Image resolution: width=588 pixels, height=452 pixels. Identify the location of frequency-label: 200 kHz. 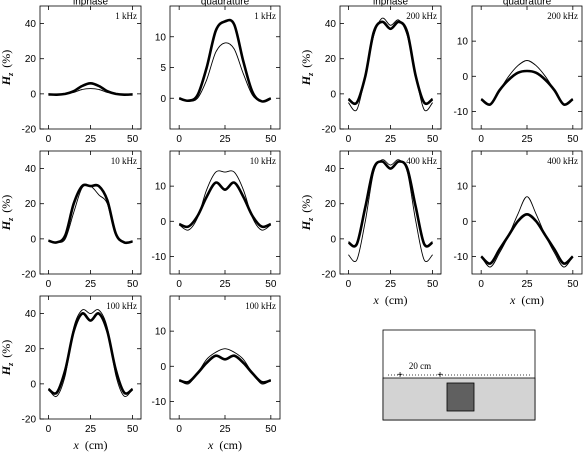
(562, 16).